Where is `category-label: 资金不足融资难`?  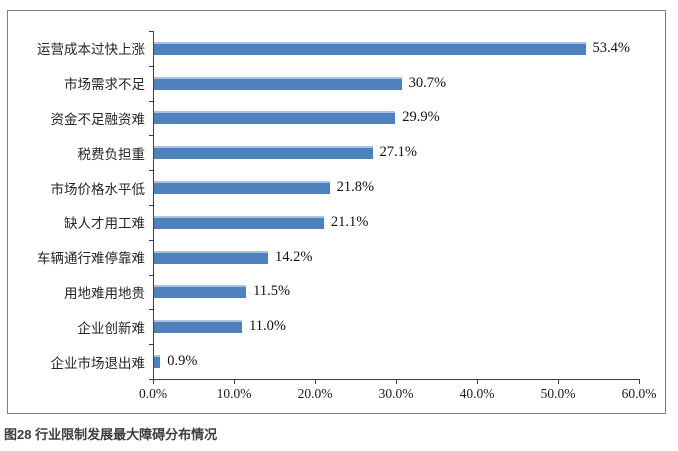
category-label: 资金不足融资难 is located at coordinates (98, 119).